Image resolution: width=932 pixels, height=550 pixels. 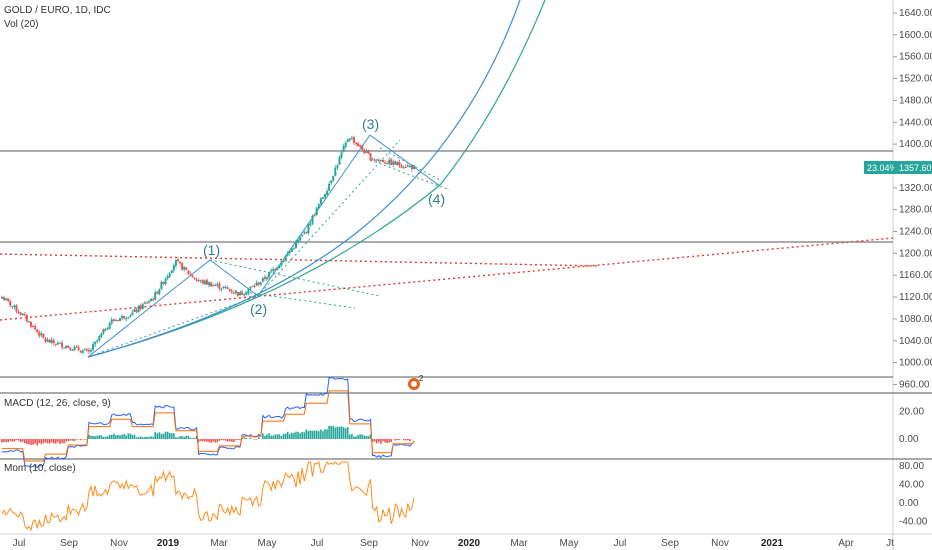 I want to click on macd-axis: 20.00 0.00, so click(x=911, y=426).